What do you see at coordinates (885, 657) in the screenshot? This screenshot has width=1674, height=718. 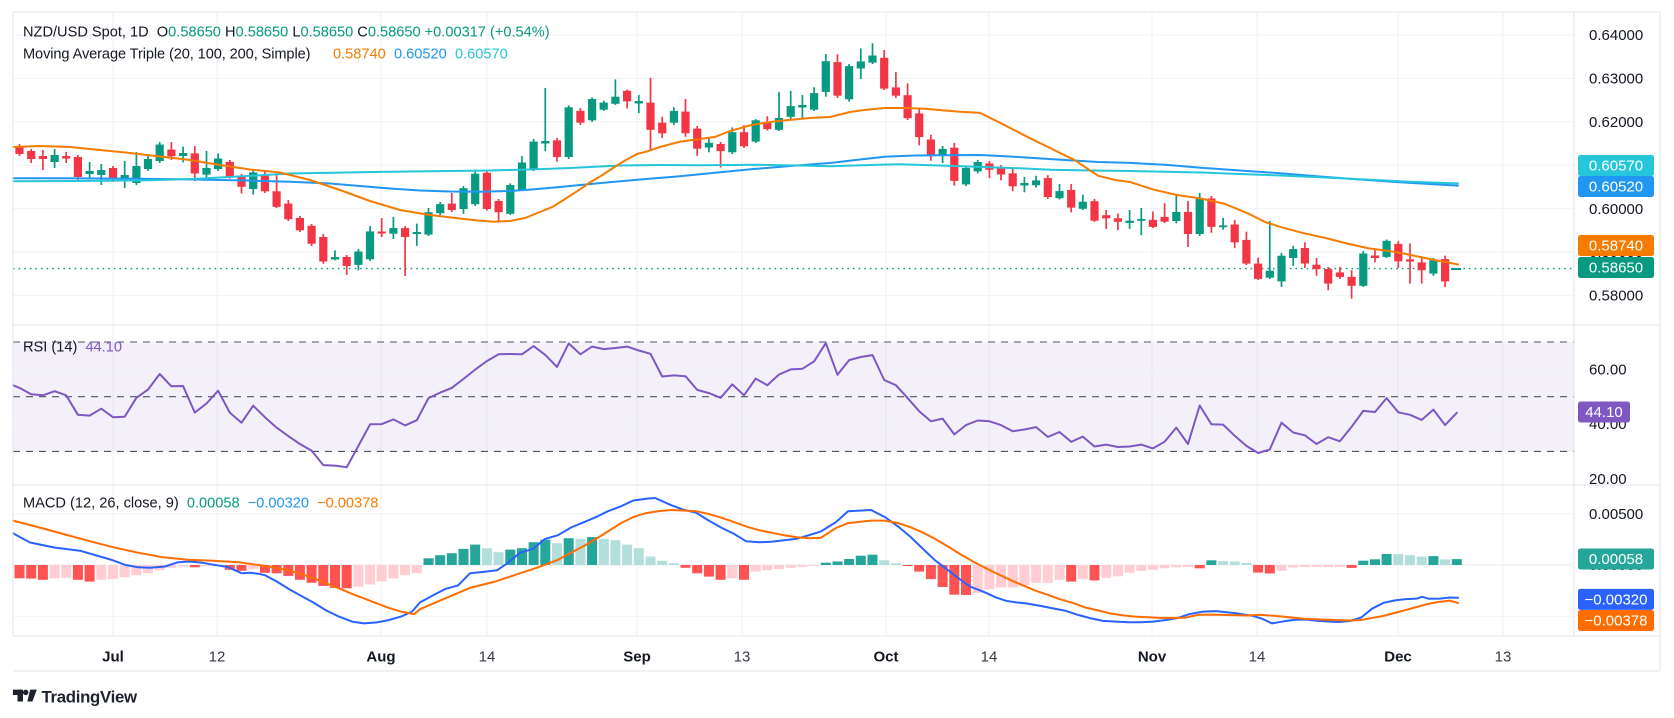 I see `svg-text: Oct` at bounding box center [885, 657].